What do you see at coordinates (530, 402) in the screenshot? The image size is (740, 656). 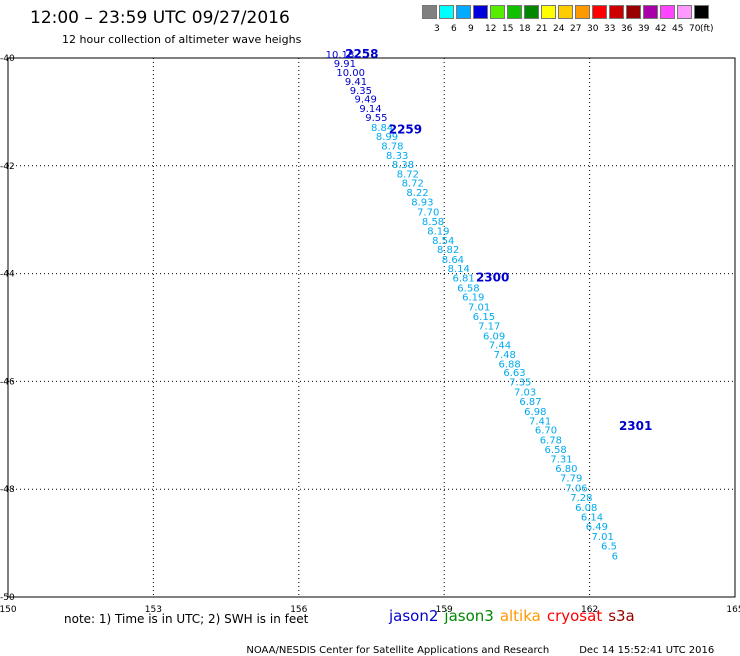 I see `wave-height-value: 6.87` at bounding box center [530, 402].